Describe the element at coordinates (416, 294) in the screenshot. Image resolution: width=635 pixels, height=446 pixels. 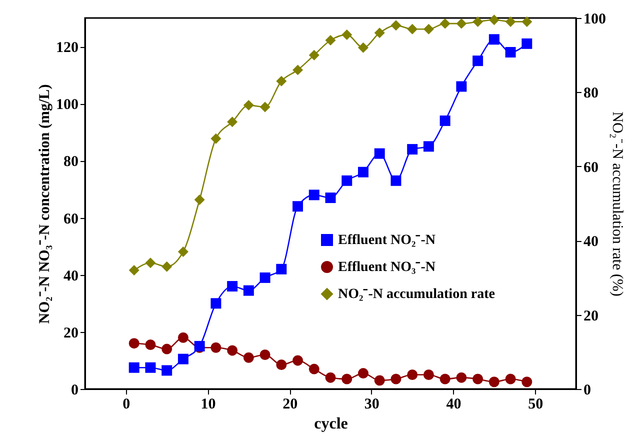
I see `legend-label: NO₂⁻-N accumulation rate` at that location.